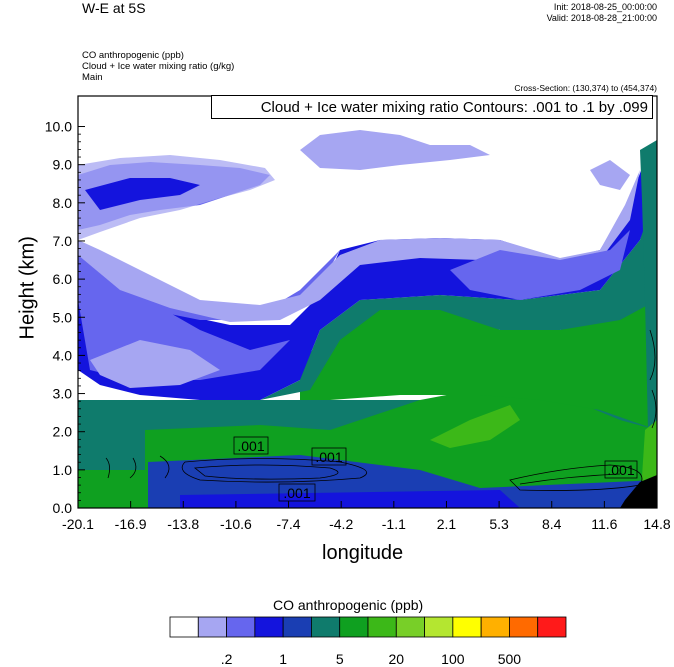  Describe the element at coordinates (133, 55) in the screenshot. I see `field-label-co: CO anthropogenic (ppb)` at that location.